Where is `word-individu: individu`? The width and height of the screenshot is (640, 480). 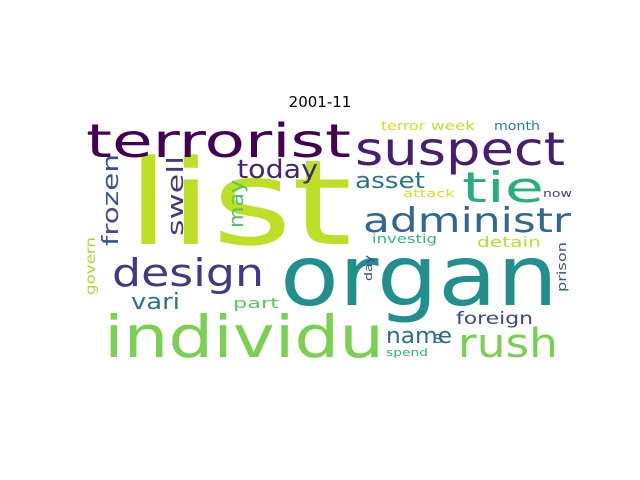
word-individu: individu is located at coordinates (244, 337).